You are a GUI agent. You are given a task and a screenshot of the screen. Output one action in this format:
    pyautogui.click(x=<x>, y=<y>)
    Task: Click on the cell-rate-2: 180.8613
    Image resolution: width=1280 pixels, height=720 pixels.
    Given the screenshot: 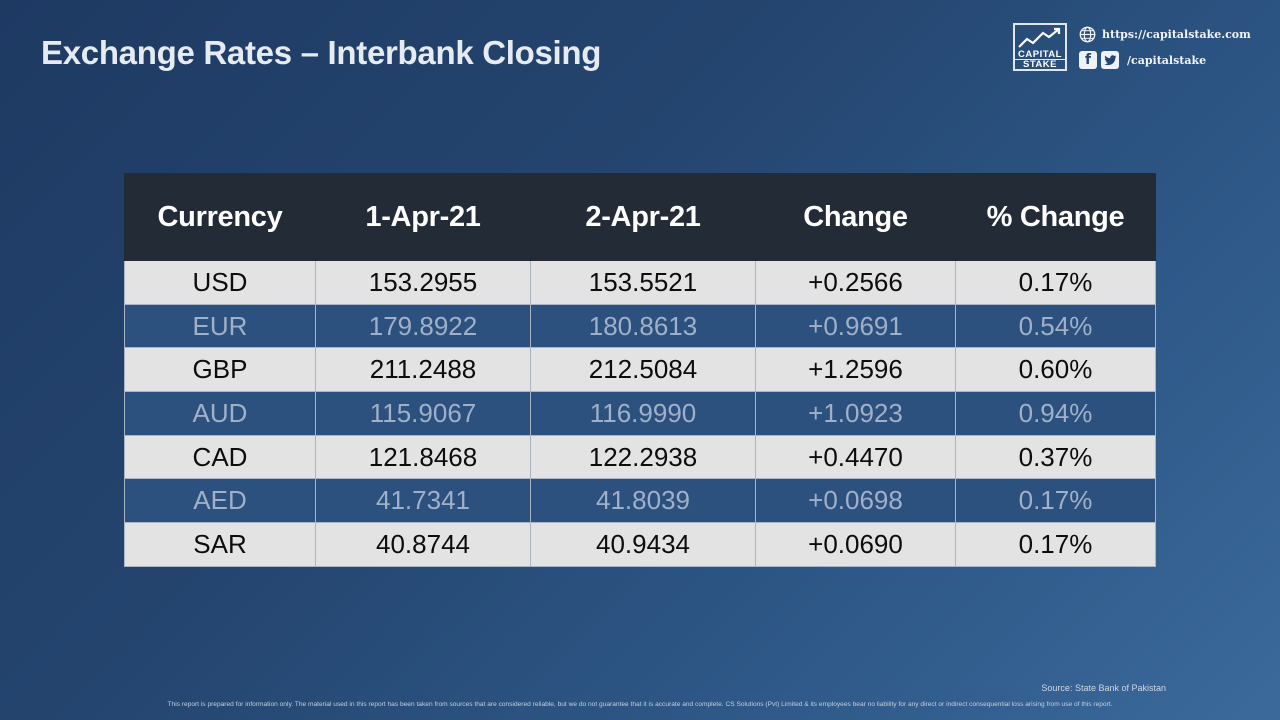 What is the action you would take?
    pyautogui.click(x=643, y=326)
    